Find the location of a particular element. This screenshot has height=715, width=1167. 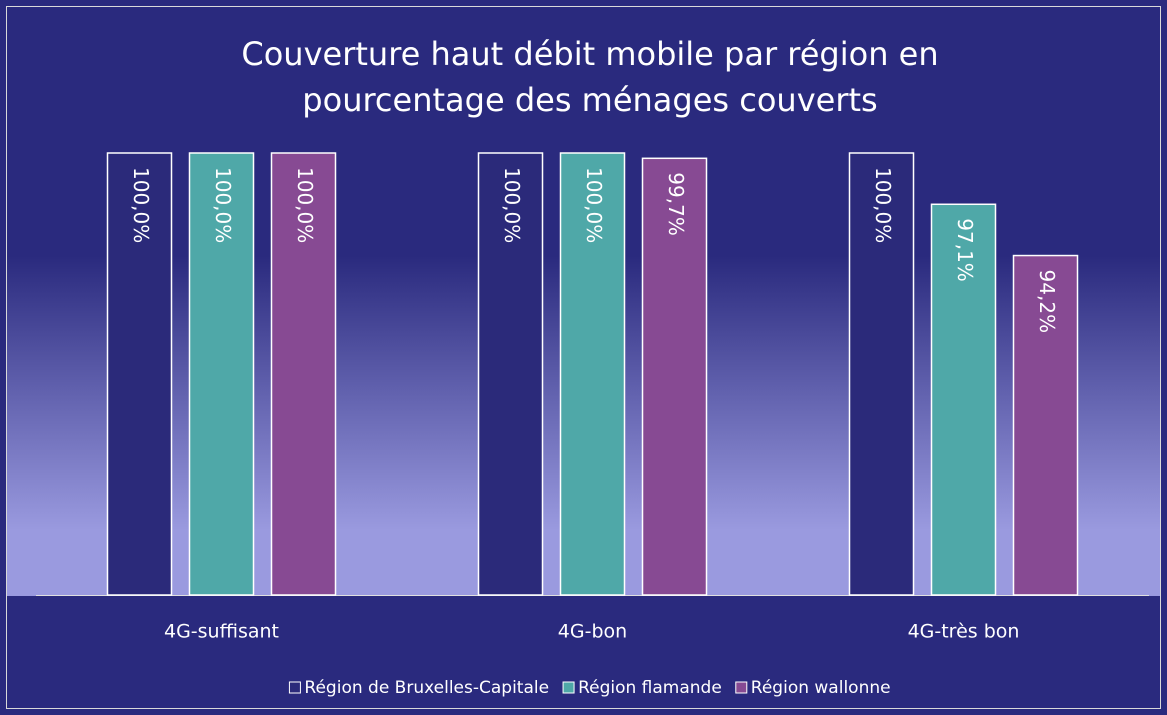

legend-label: Région flamande is located at coordinates (650, 688).